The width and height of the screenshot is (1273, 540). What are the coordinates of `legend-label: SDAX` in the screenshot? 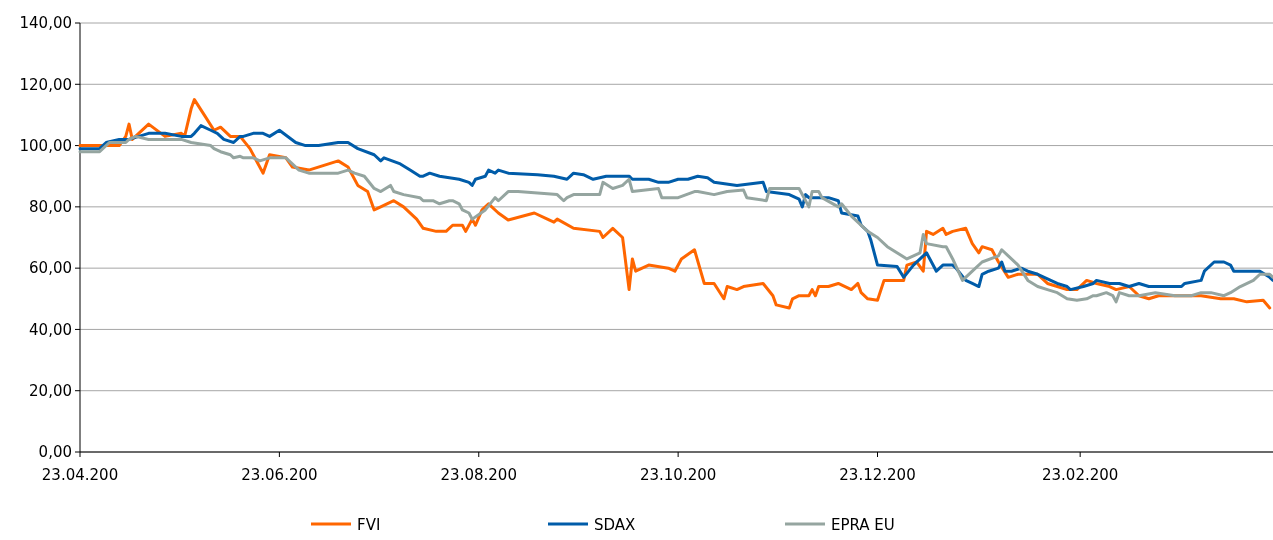 It's located at (615, 525).